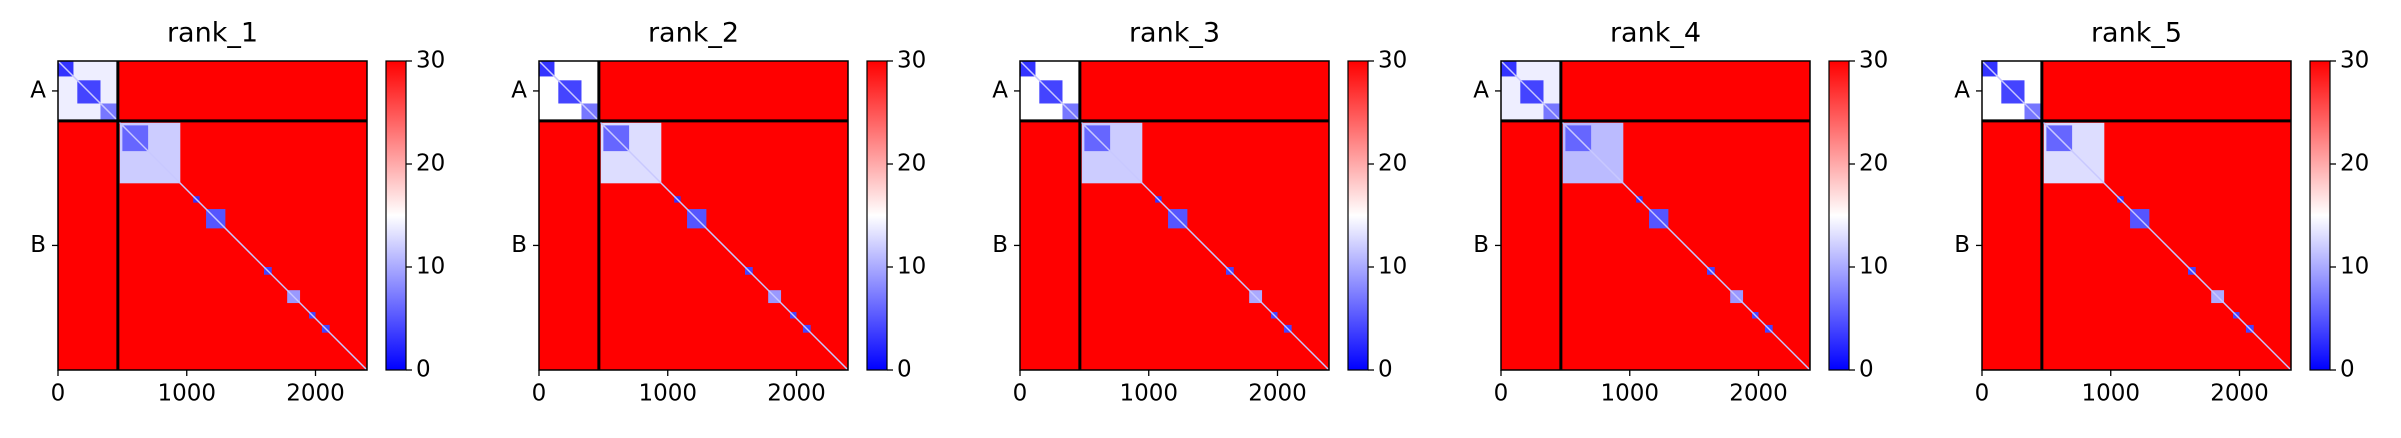 The width and height of the screenshot is (2401, 438). Describe the element at coordinates (693, 33) in the screenshot. I see `panel-title: rank_2` at that location.